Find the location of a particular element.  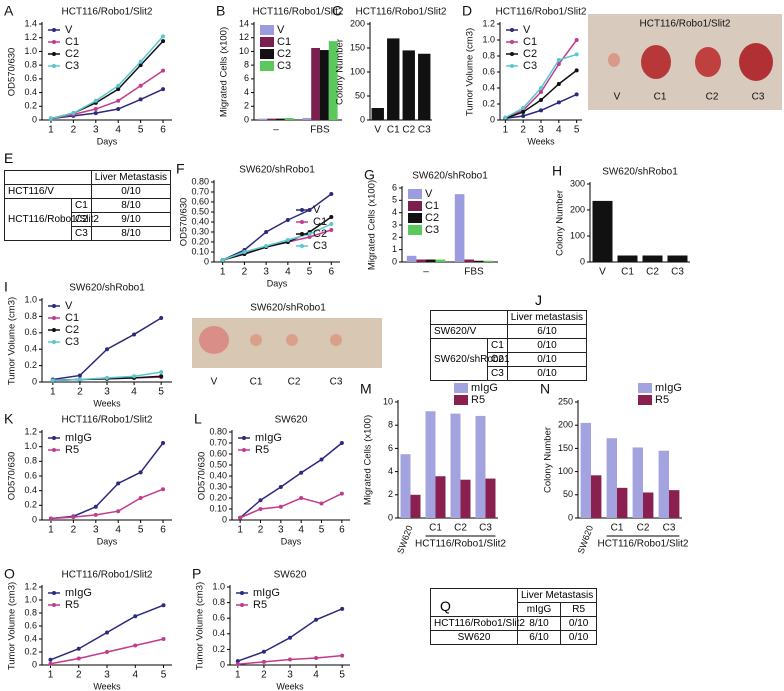

table-cell is located at coordinates (469, 317).